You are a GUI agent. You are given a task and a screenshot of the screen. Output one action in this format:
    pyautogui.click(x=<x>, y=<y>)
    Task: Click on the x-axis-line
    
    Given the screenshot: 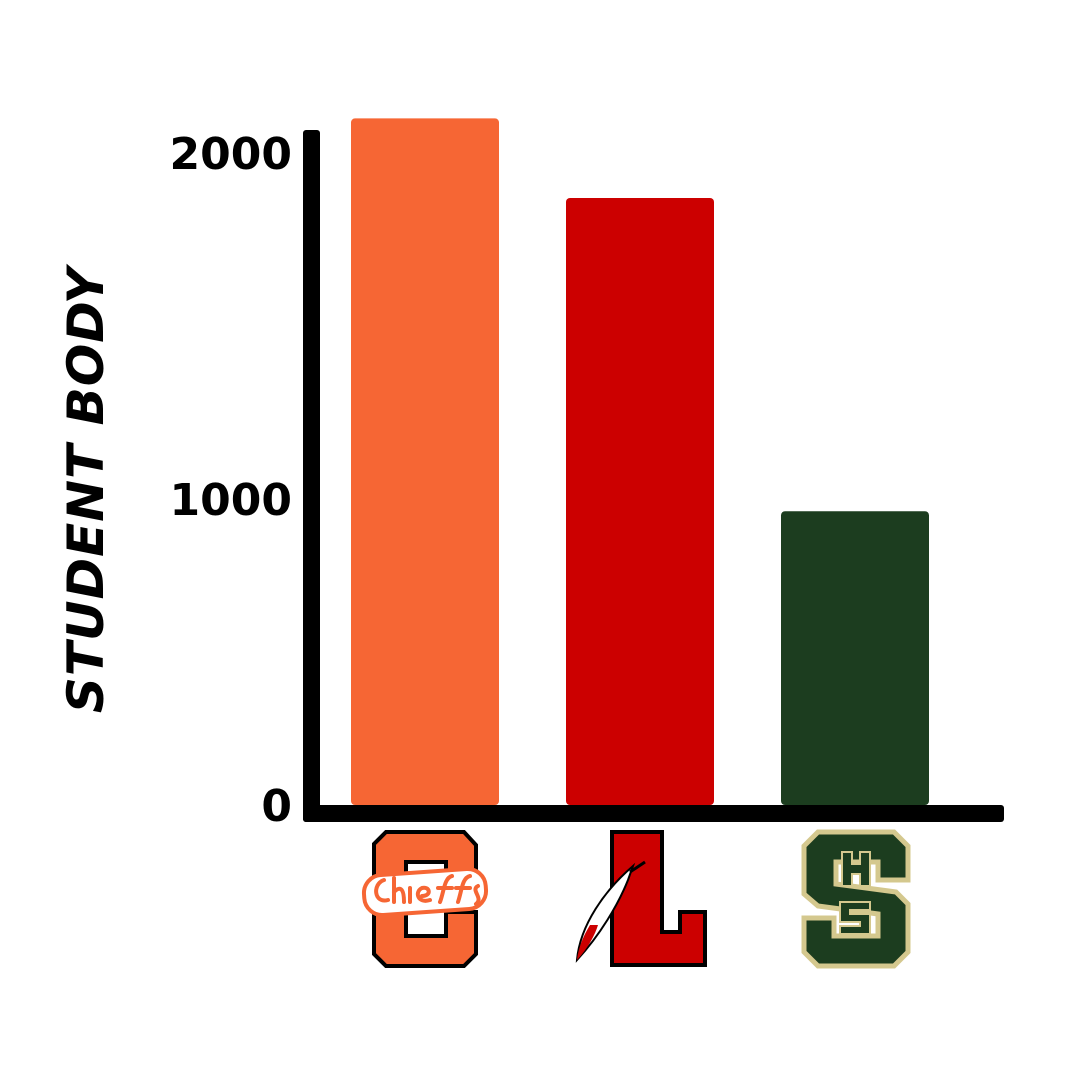 What is the action you would take?
    pyautogui.click(x=653, y=813)
    